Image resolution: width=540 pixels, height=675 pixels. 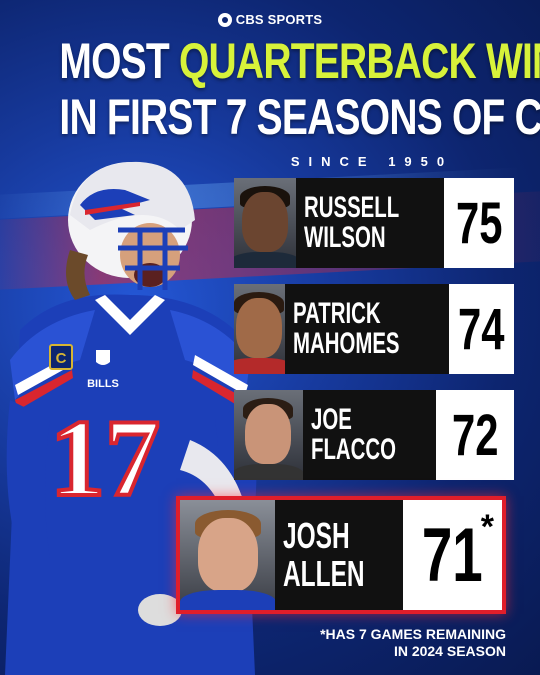 What do you see at coordinates (413, 634) in the screenshot?
I see `footnote-line: *HAS 7 GAMES REMAINING` at bounding box center [413, 634].